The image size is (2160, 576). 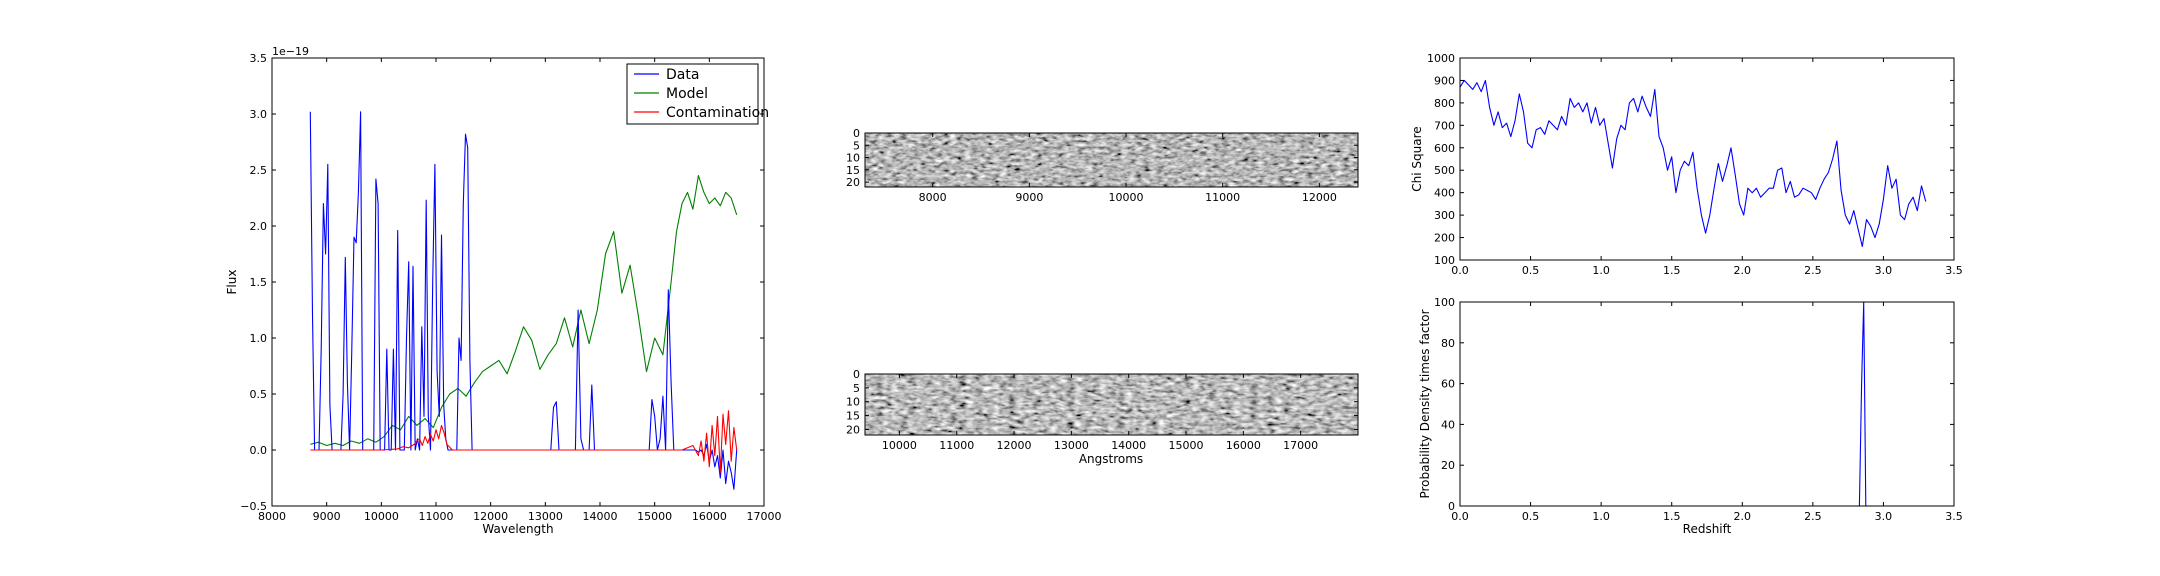 What do you see at coordinates (1448, 384) in the screenshot?
I see `probability-ytick-label: 60` at bounding box center [1448, 384].